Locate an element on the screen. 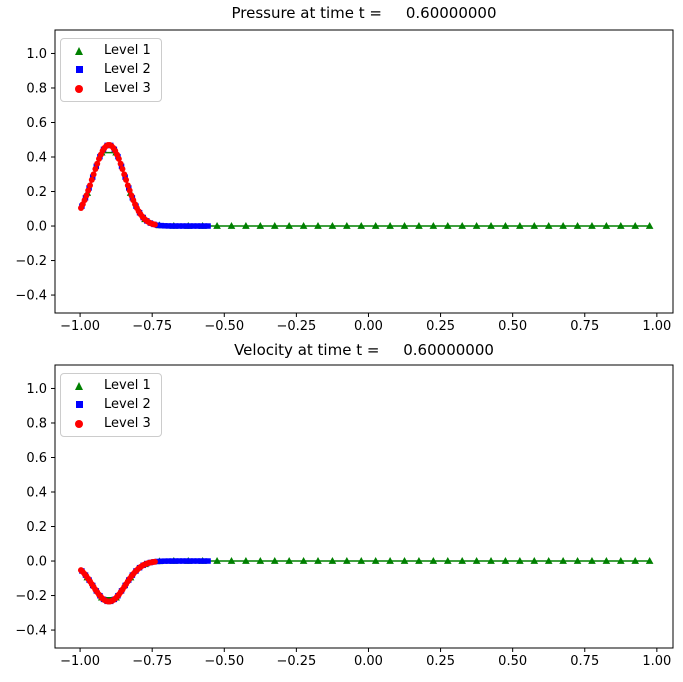 The height and width of the screenshot is (682, 683). legend-item-level-3: Level 3 is located at coordinates (113, 424).